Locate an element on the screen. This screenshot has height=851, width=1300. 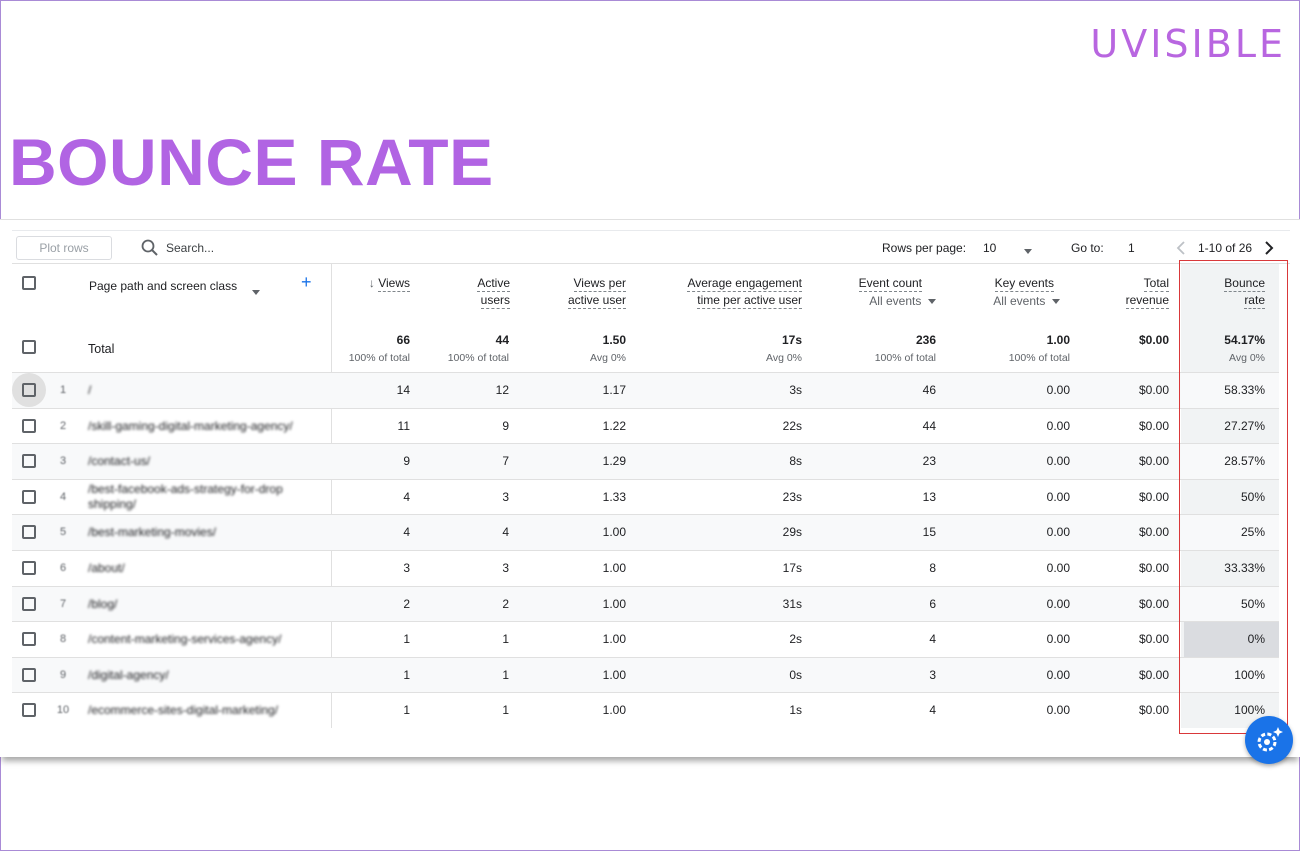
add-dimension-icon: + is located at coordinates (306, 282).